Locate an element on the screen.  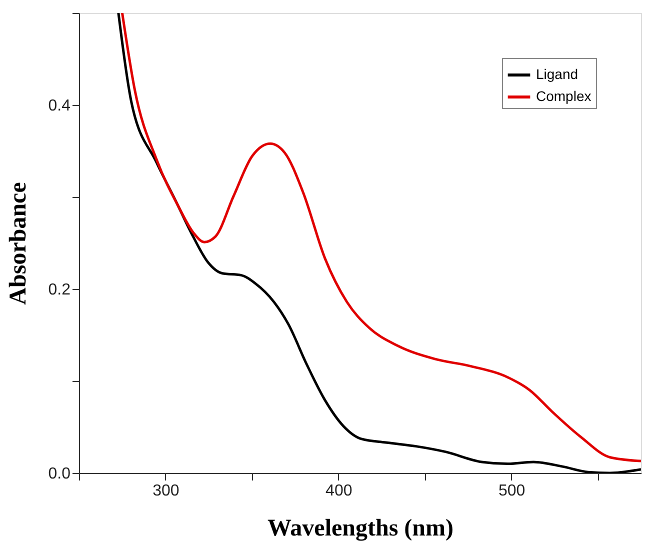
legend-label: Complex is located at coordinates (564, 96).